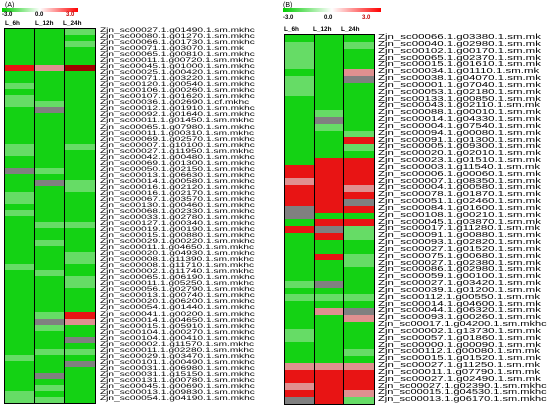 The height and width of the screenshot is (408, 550). What do you see at coordinates (177, 121) in the screenshot?
I see `gene-label: Zjn_sc00011.1.g01450.1.sm.mkhc` at bounding box center [177, 121].